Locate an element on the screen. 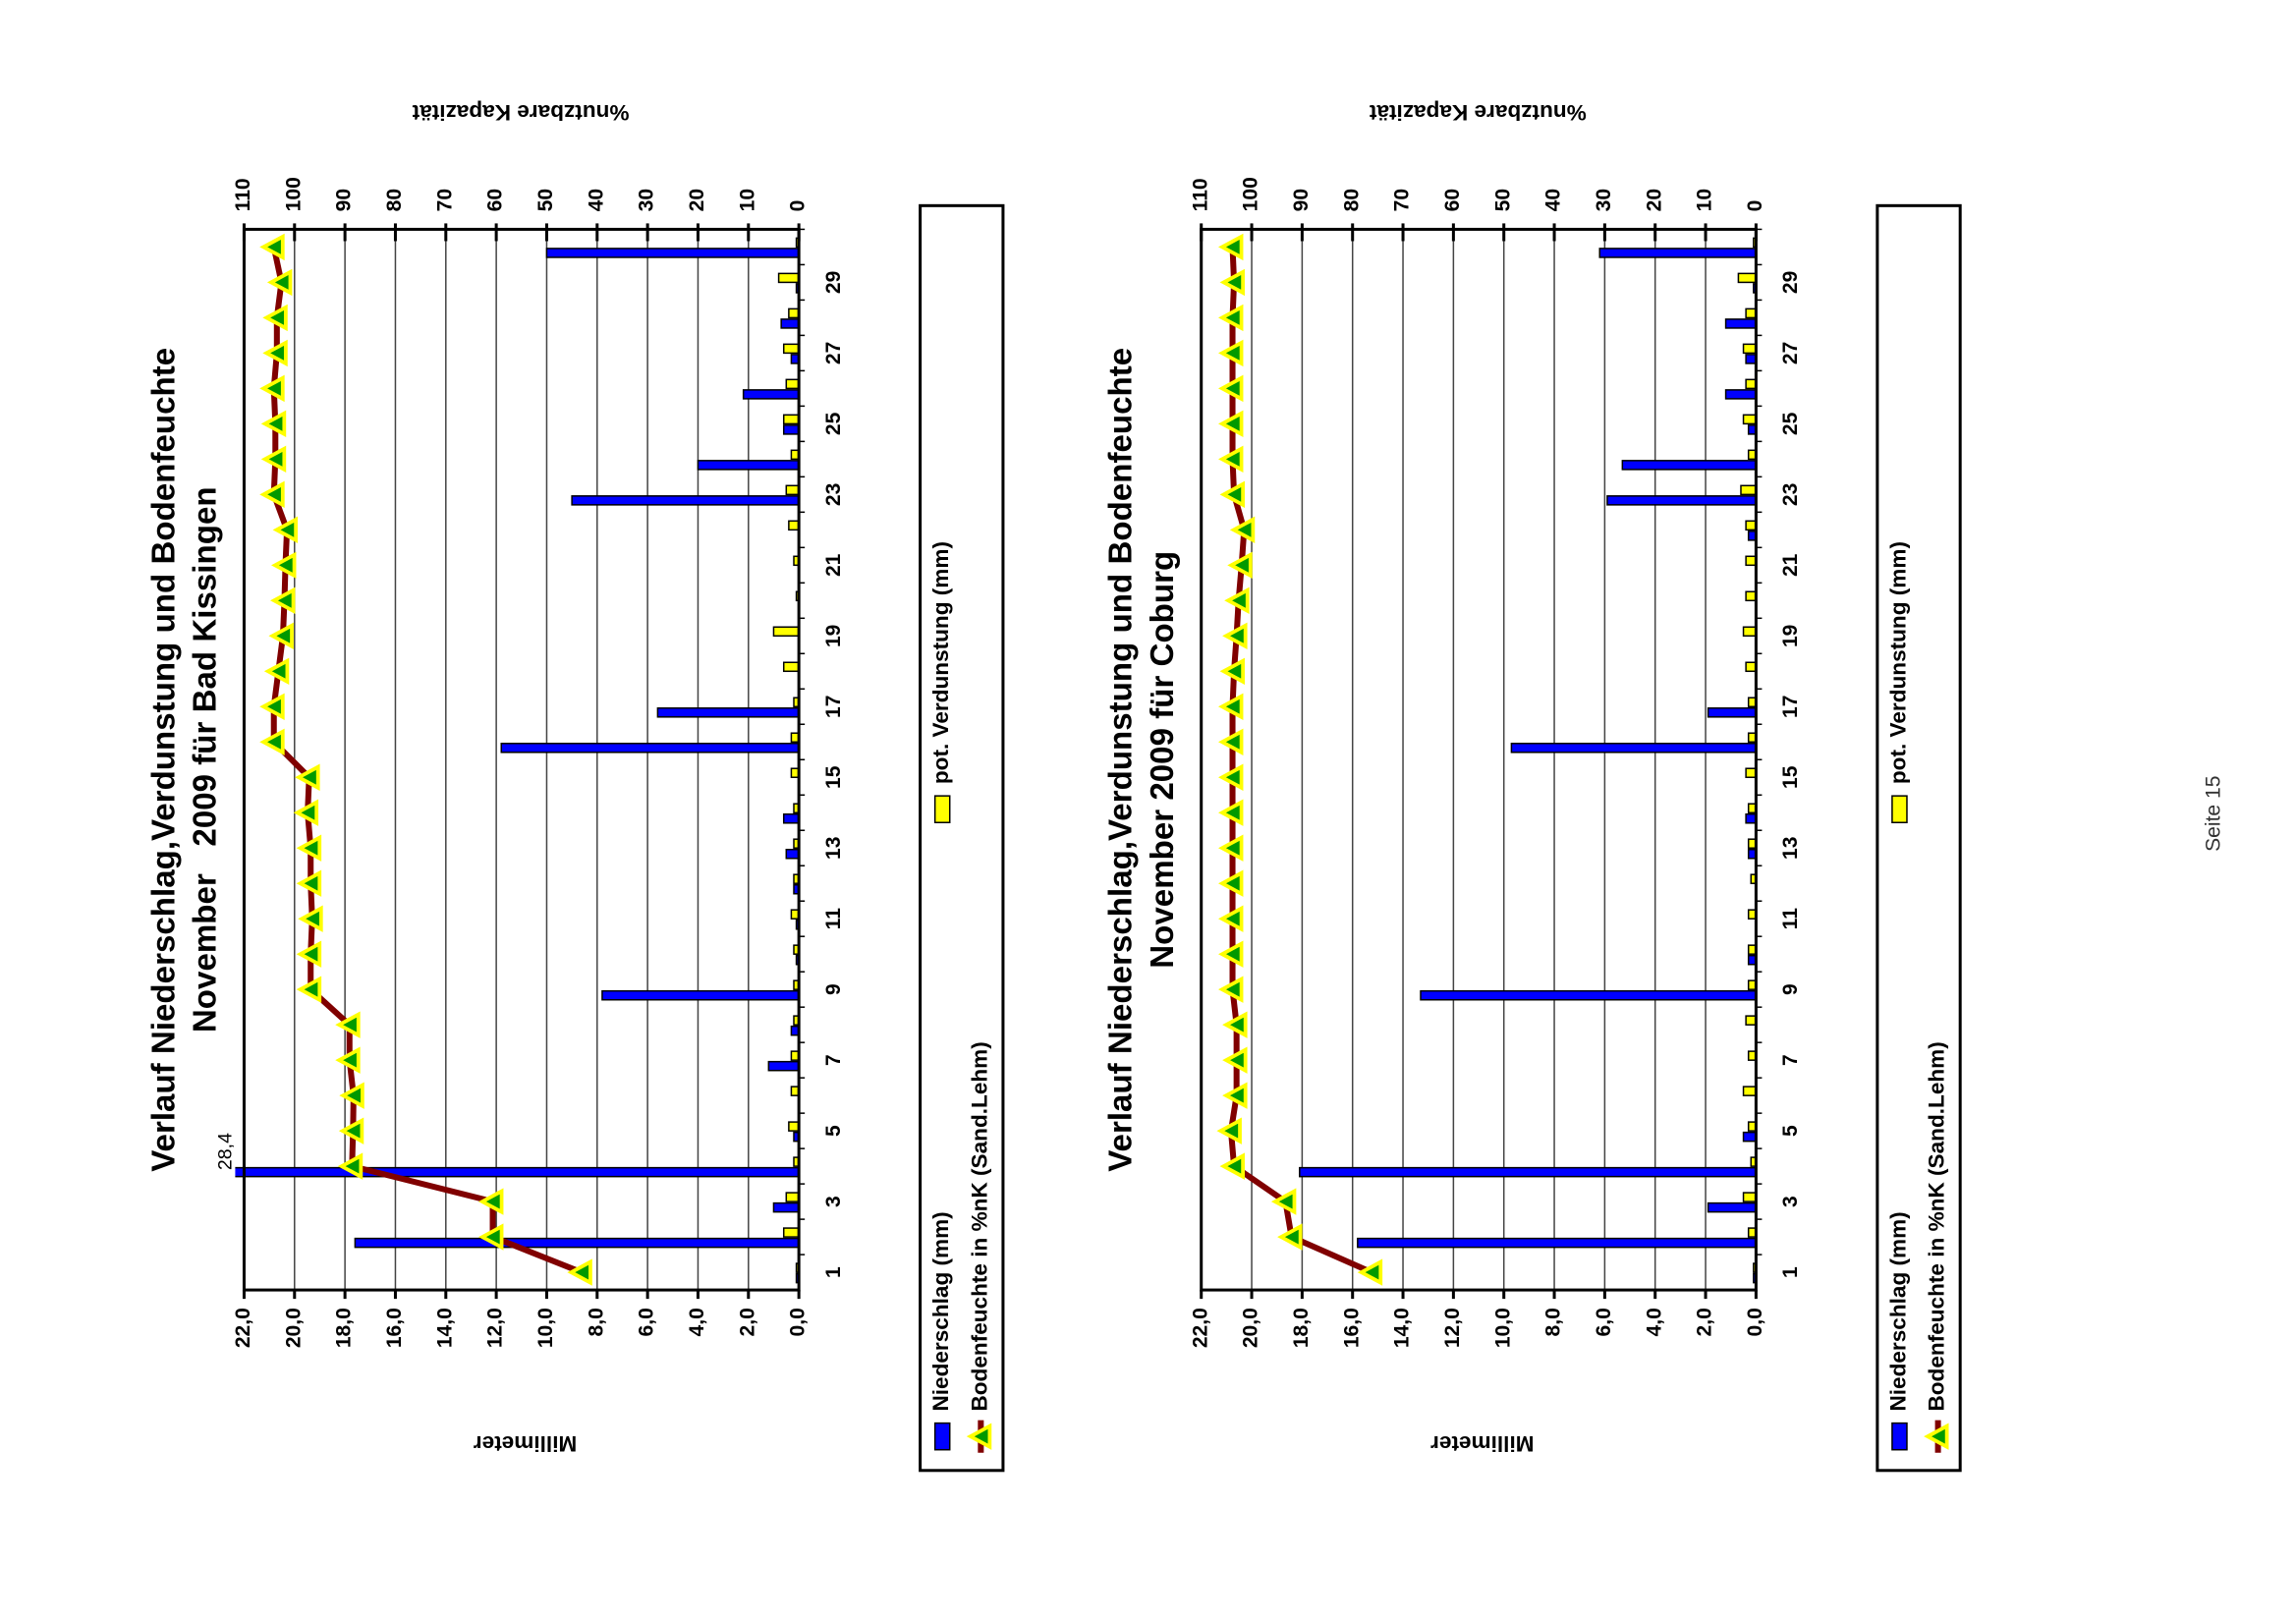 The width and height of the screenshot is (2296, 1619). legend-box is located at coordinates (1919, 838).